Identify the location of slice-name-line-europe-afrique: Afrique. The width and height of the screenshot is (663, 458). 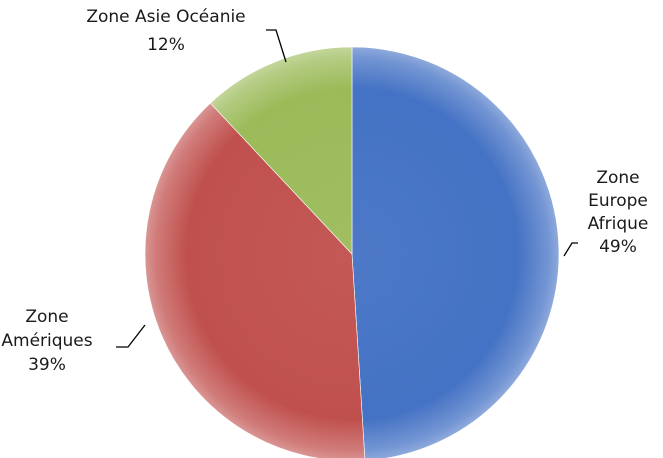
(618, 224).